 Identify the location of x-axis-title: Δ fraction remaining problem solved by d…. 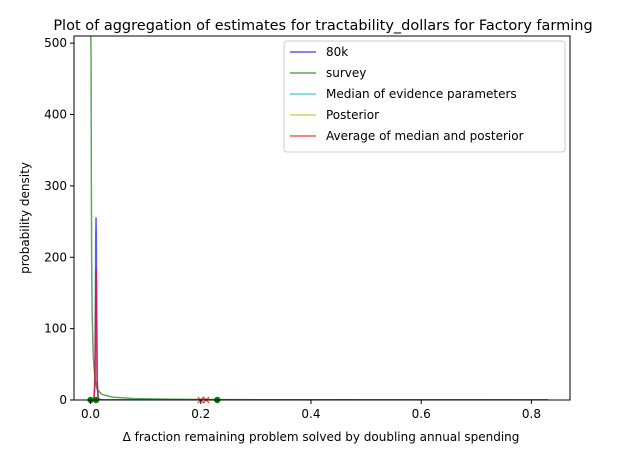
(321, 437).